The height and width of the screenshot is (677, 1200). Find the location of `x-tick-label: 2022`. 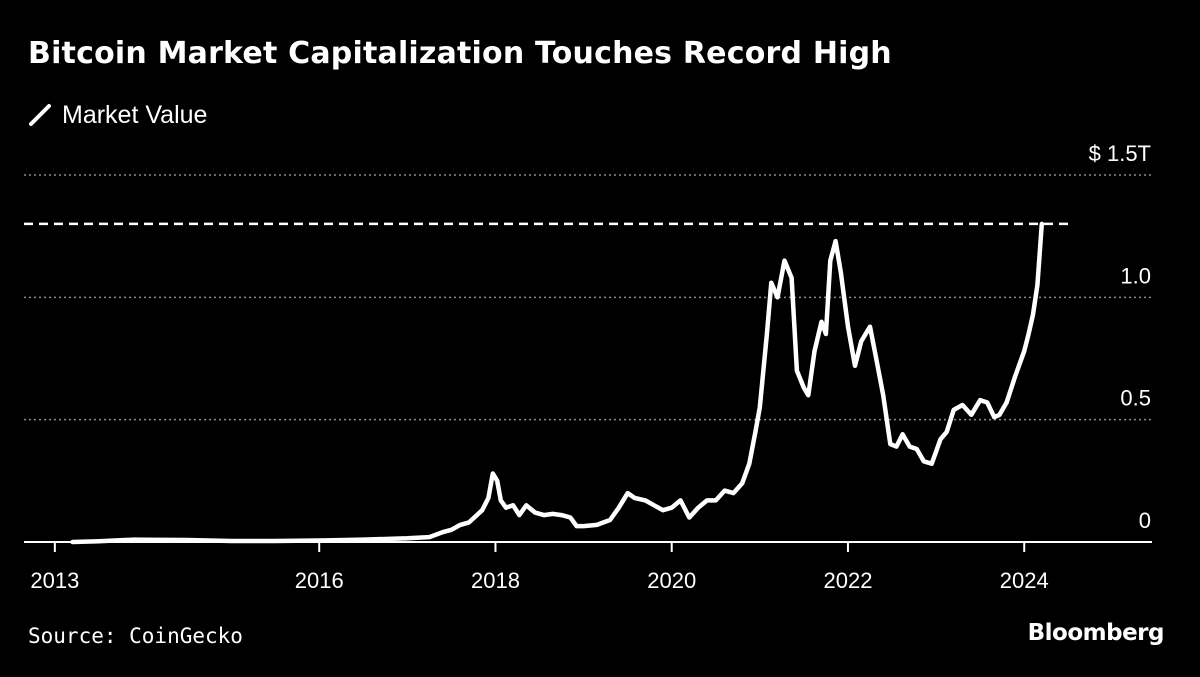

x-tick-label: 2022 is located at coordinates (847, 580).